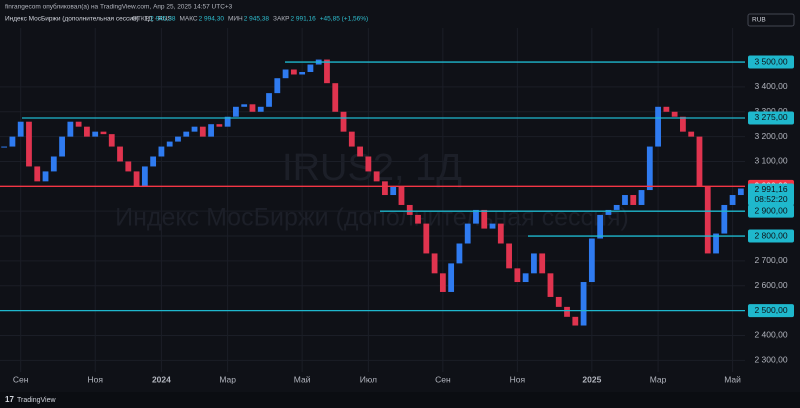  Describe the element at coordinates (235, 19) in the screenshot. I see `stat-label: МИН` at that location.